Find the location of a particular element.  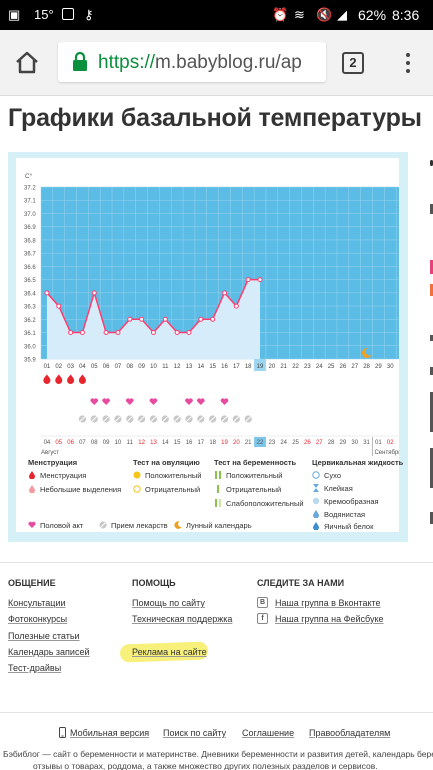

footer-link-facebook: Наша группа на Фейсбуке is located at coordinates (329, 619).